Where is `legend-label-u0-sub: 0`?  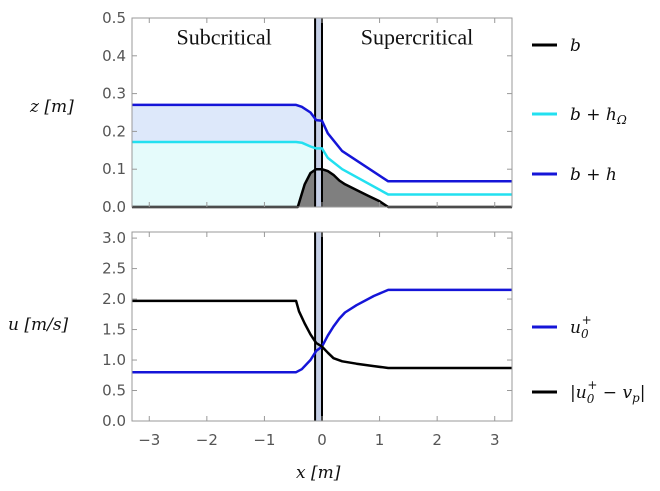 legend-label-u0-sub: 0 is located at coordinates (585, 334).